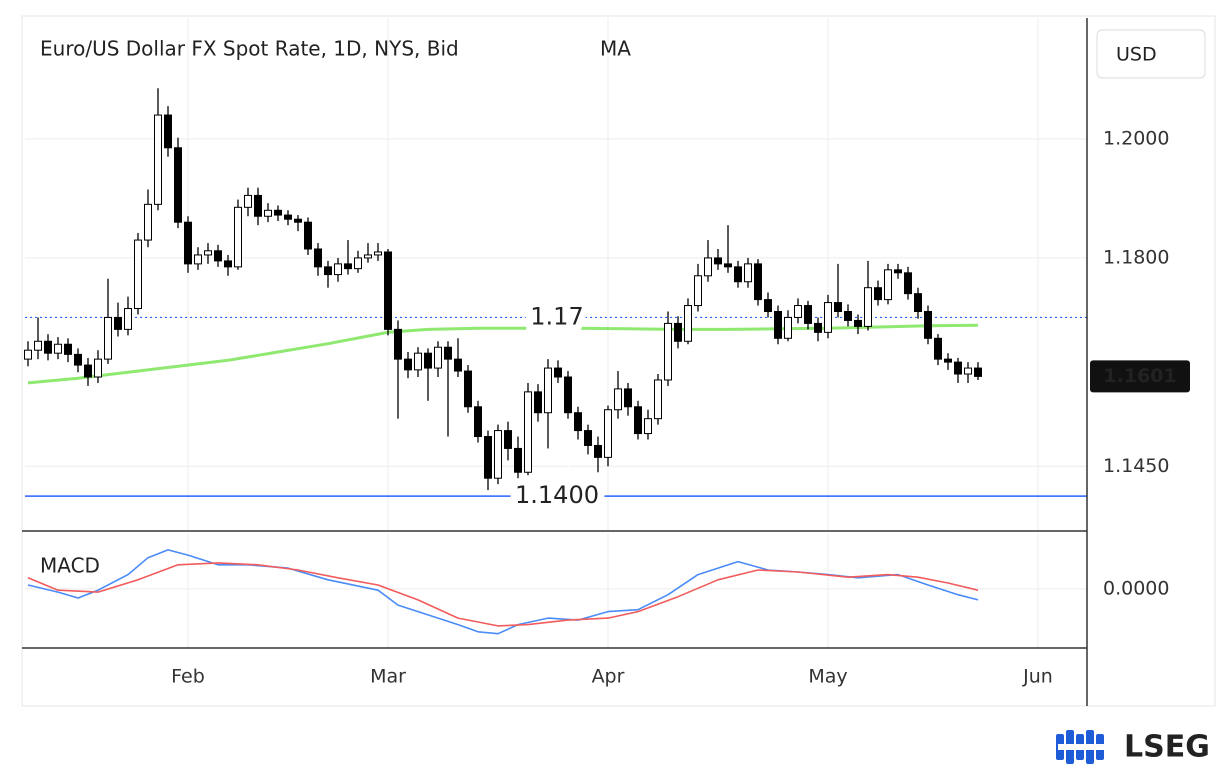 This screenshot has width=1223, height=779. I want to click on currency-label: USD, so click(1136, 55).